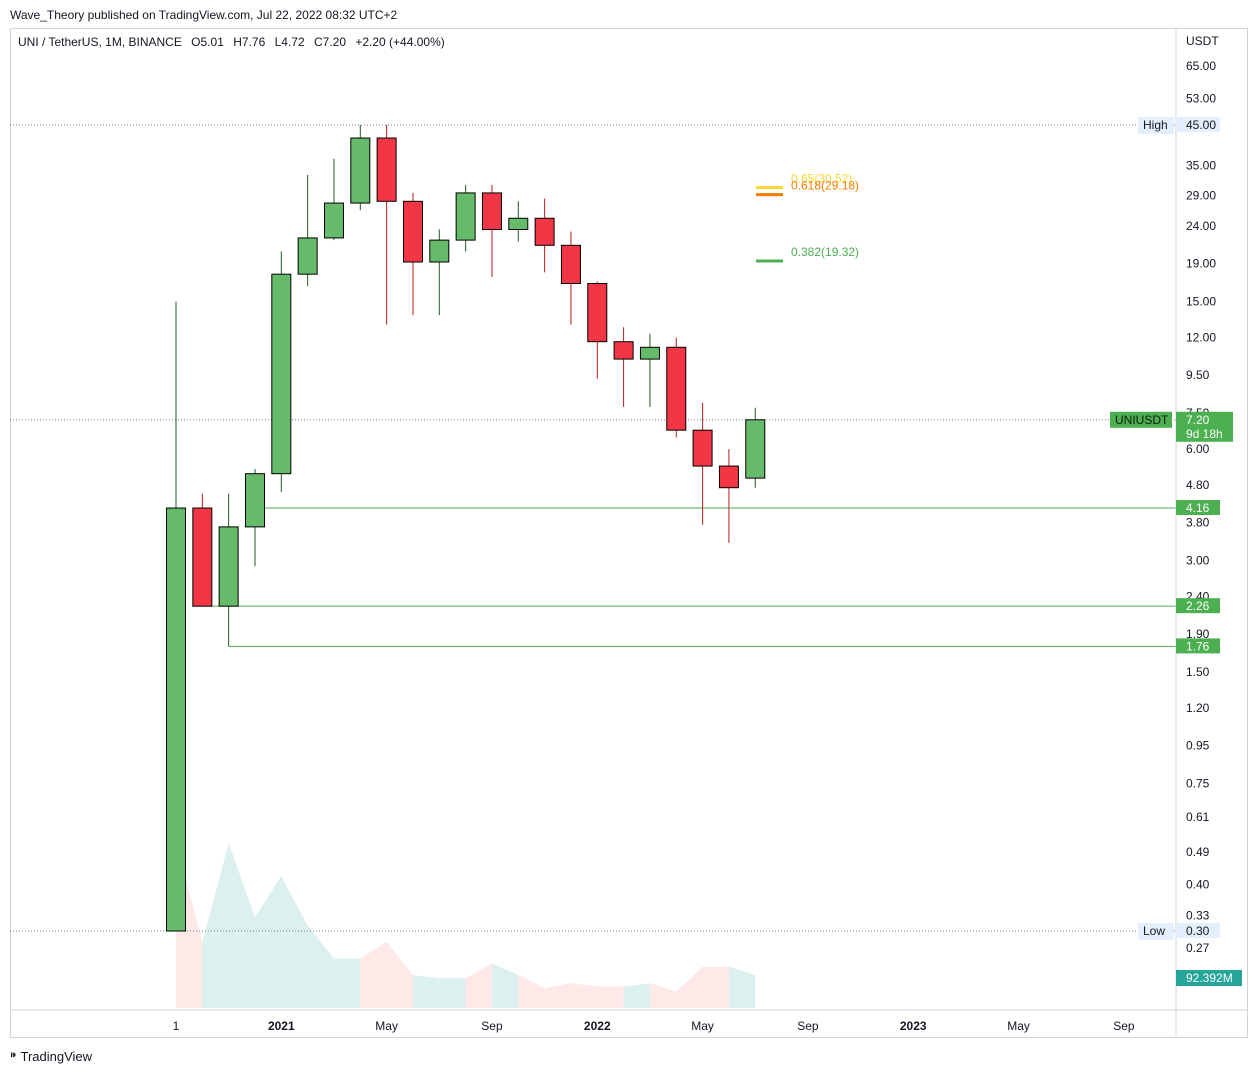  I want to click on time-axis: 1 2021 May Sep 2022 May Sep 2023 May Sep, so click(654, 1026).